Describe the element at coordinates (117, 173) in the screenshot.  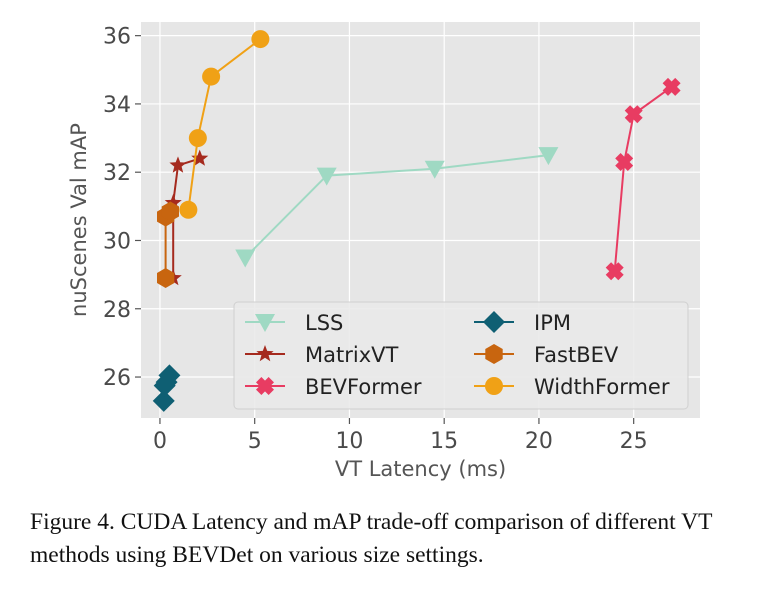
I see `y-tick-label: 32` at that location.